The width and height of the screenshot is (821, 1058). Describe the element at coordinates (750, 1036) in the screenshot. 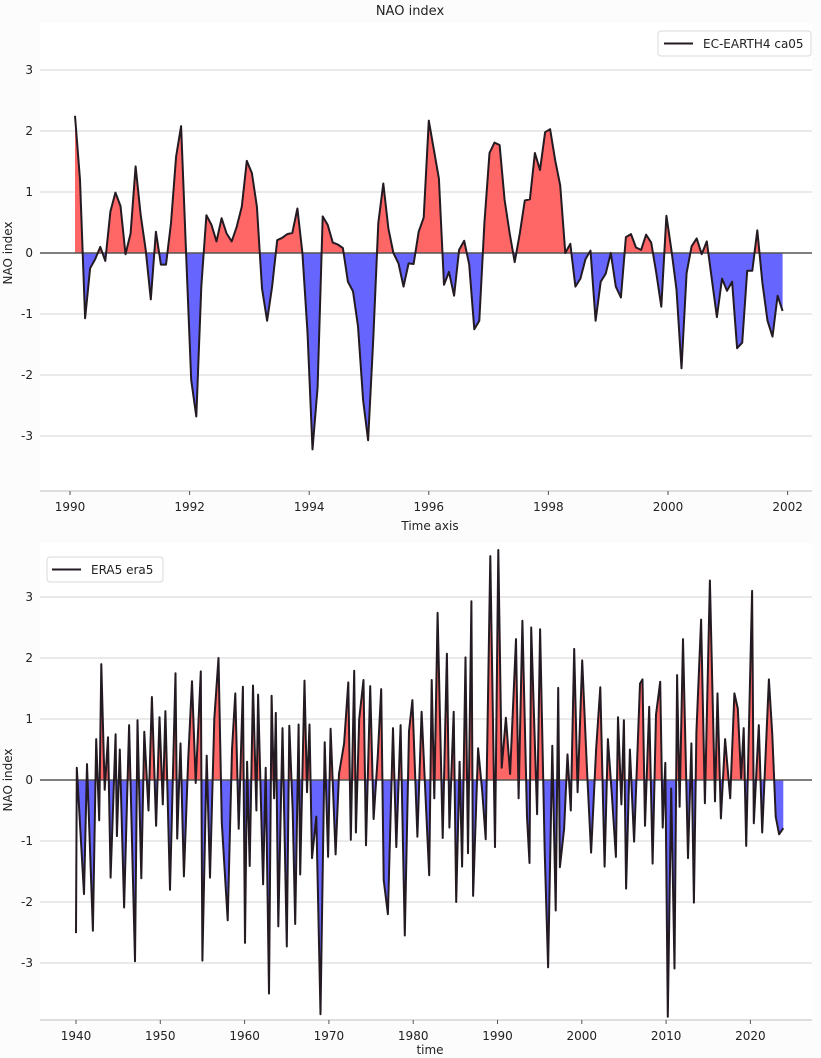

I see `x-tick-label: 2020` at that location.